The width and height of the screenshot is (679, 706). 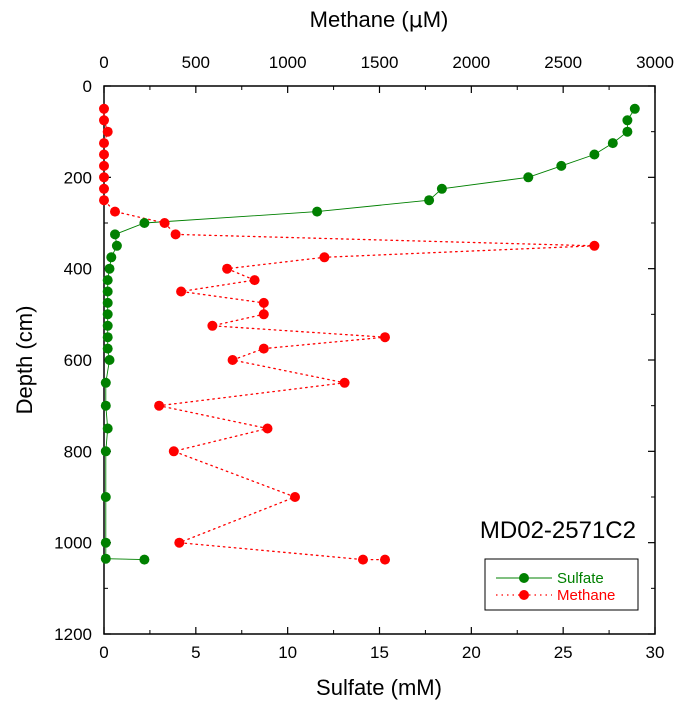 I want to click on y-tick-label-200: 200, so click(x=78, y=177).